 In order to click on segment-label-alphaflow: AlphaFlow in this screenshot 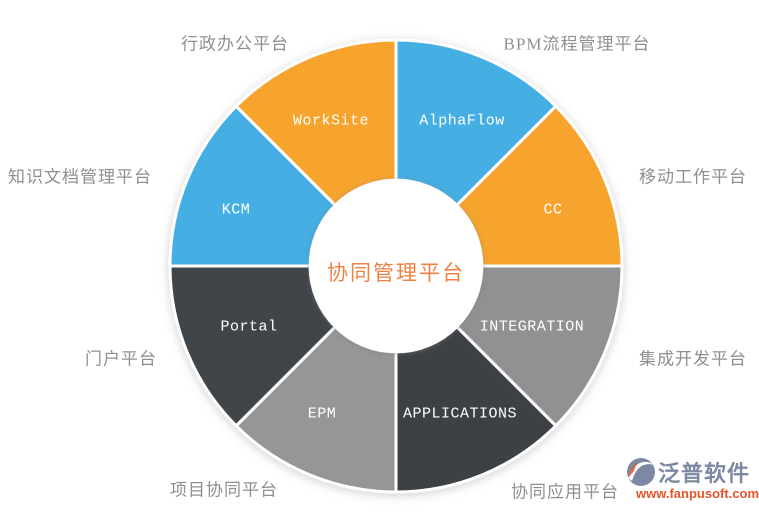, I will do `click(462, 121)`.